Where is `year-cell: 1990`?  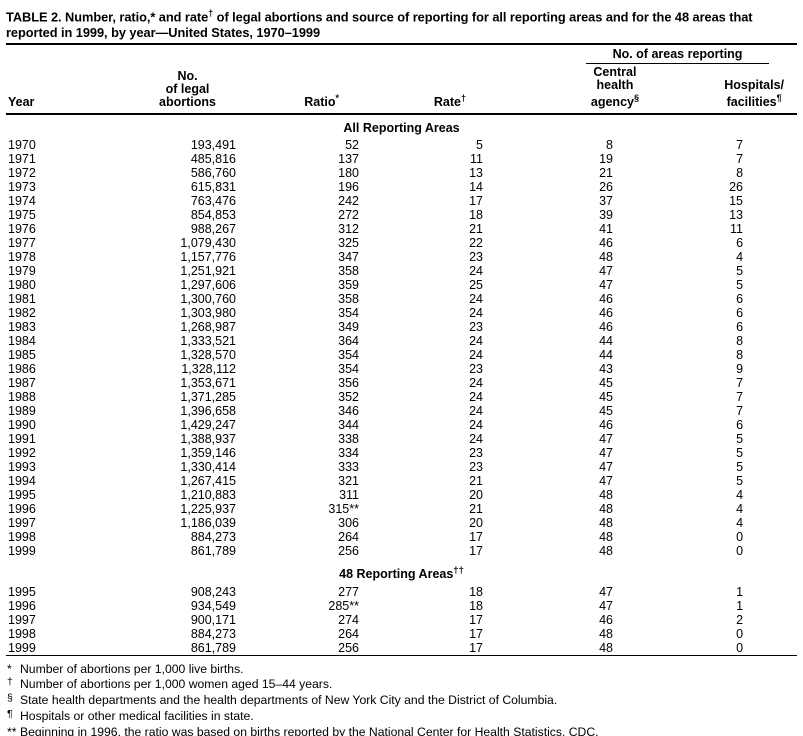 year-cell: 1990 is located at coordinates (22, 425).